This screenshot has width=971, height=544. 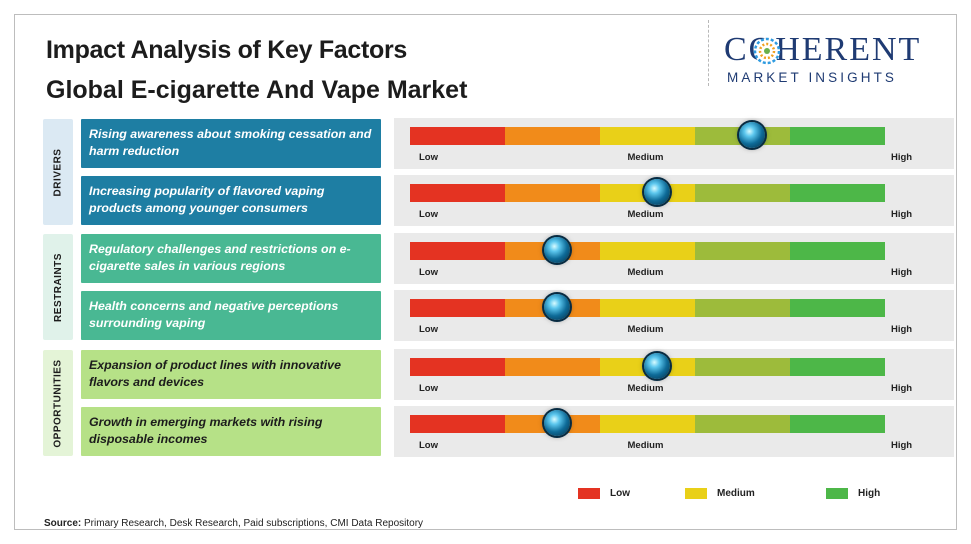 What do you see at coordinates (837, 493) in the screenshot?
I see `legend-swatch-high` at bounding box center [837, 493].